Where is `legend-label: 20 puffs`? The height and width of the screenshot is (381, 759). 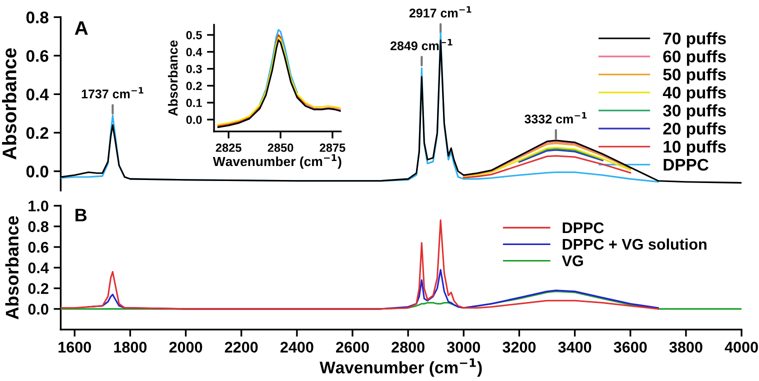 legend-label: 20 puffs is located at coordinates (694, 130).